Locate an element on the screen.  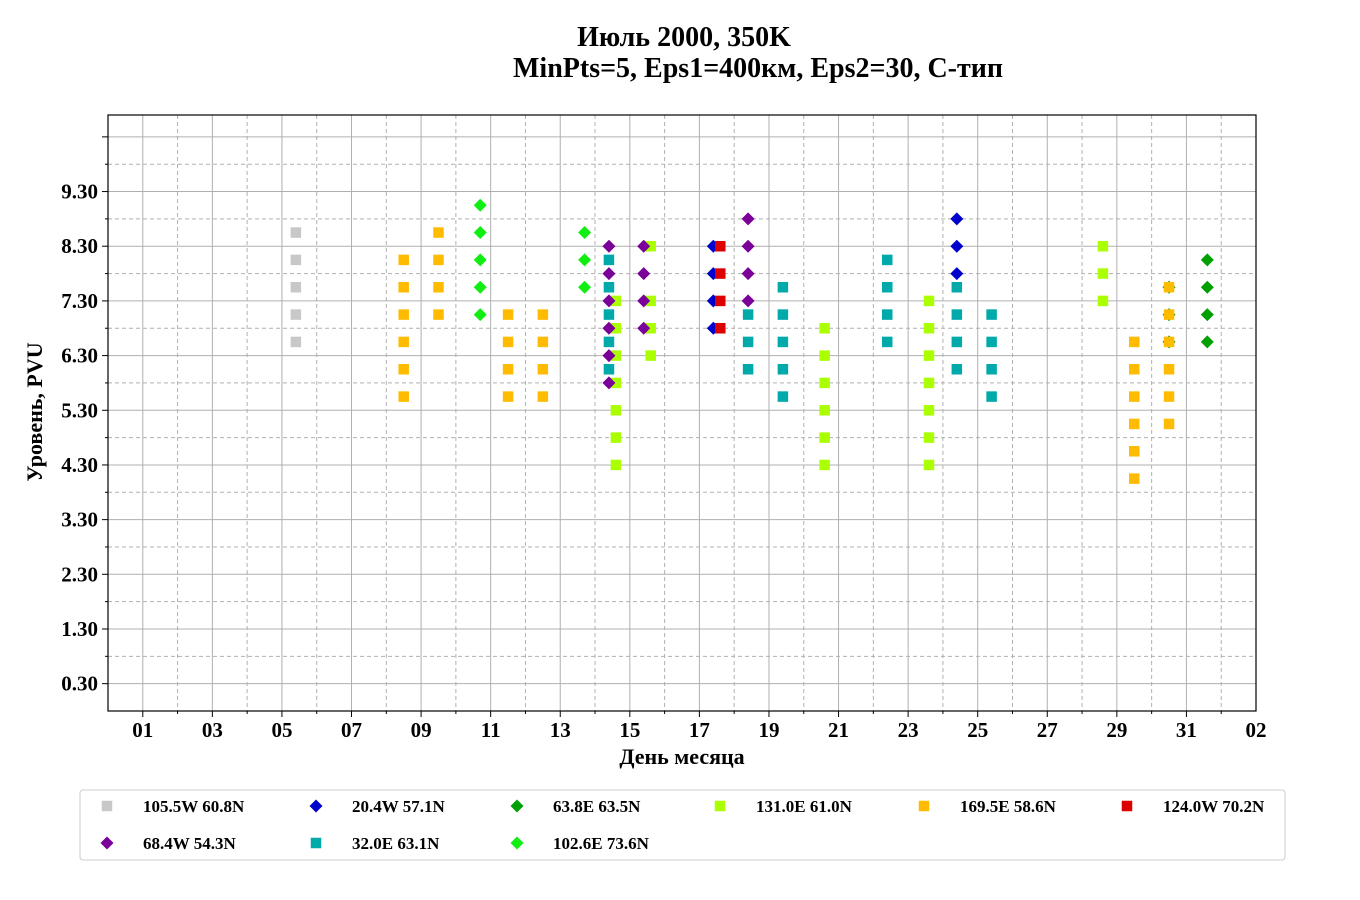
x-tick-label: 05 is located at coordinates (281, 730).